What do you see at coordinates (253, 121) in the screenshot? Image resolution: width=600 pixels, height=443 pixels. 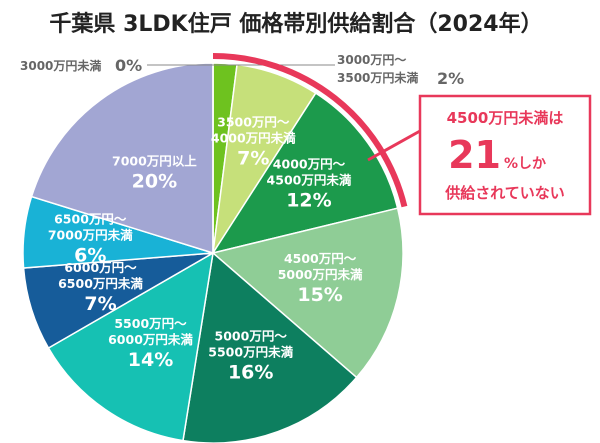 I see `slice-category-label-2-0: 3500万円～` at bounding box center [253, 121].